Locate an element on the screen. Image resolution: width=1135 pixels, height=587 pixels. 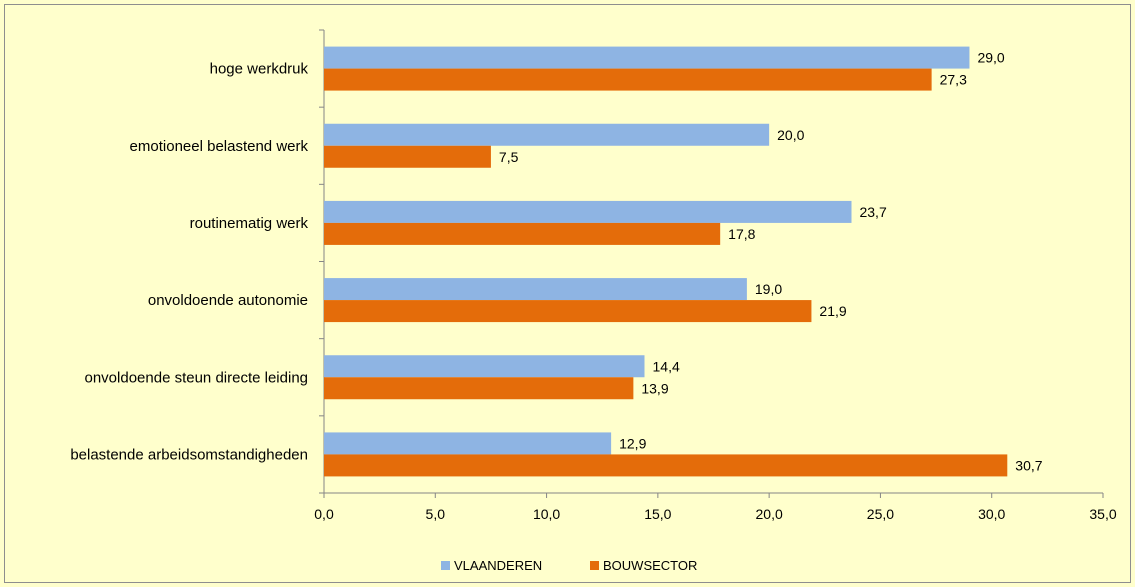
category-label: belastende arbeidsomstandigheden is located at coordinates (189, 454).